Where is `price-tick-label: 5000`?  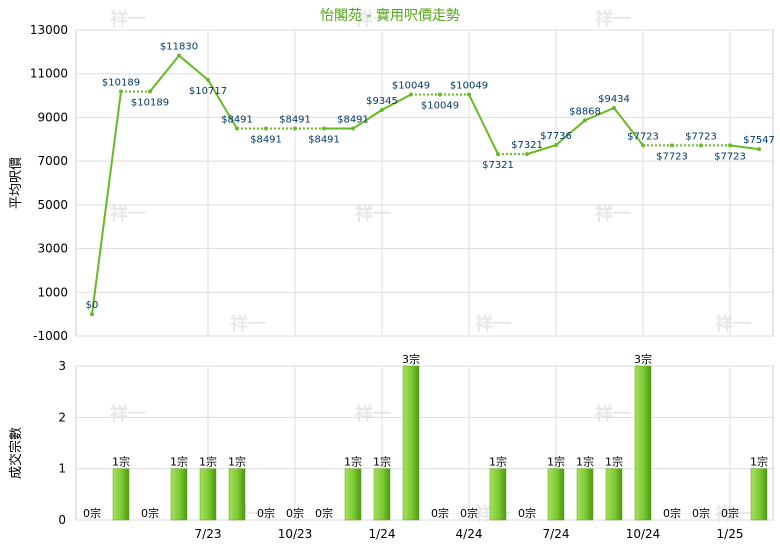 price-tick-label: 5000 is located at coordinates (52, 205).